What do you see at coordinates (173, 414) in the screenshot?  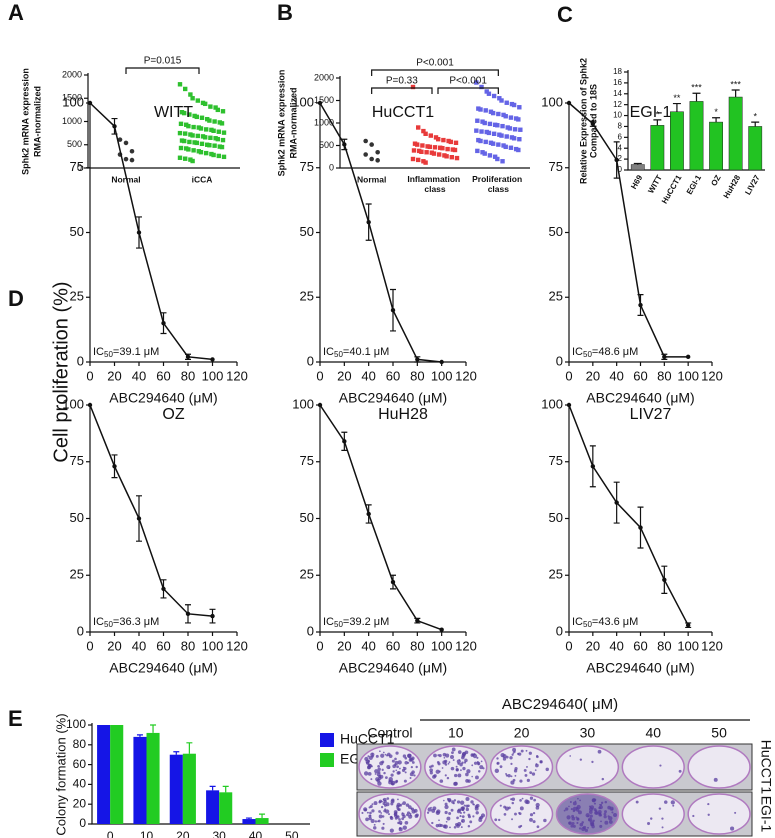 I see `chart-title: OZ` at bounding box center [173, 414].